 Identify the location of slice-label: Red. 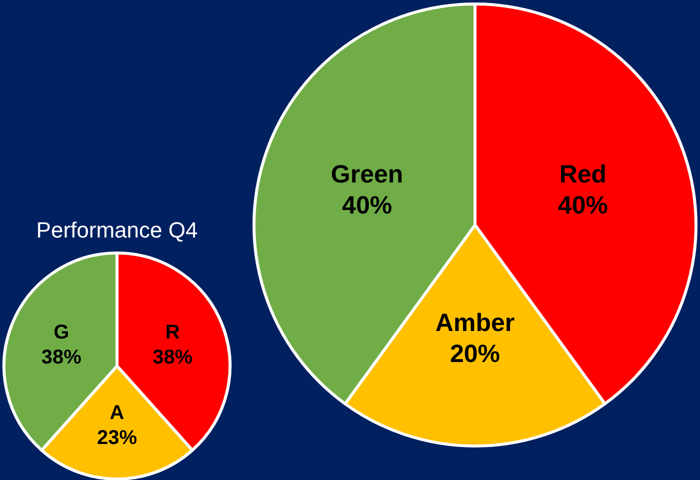
(583, 174).